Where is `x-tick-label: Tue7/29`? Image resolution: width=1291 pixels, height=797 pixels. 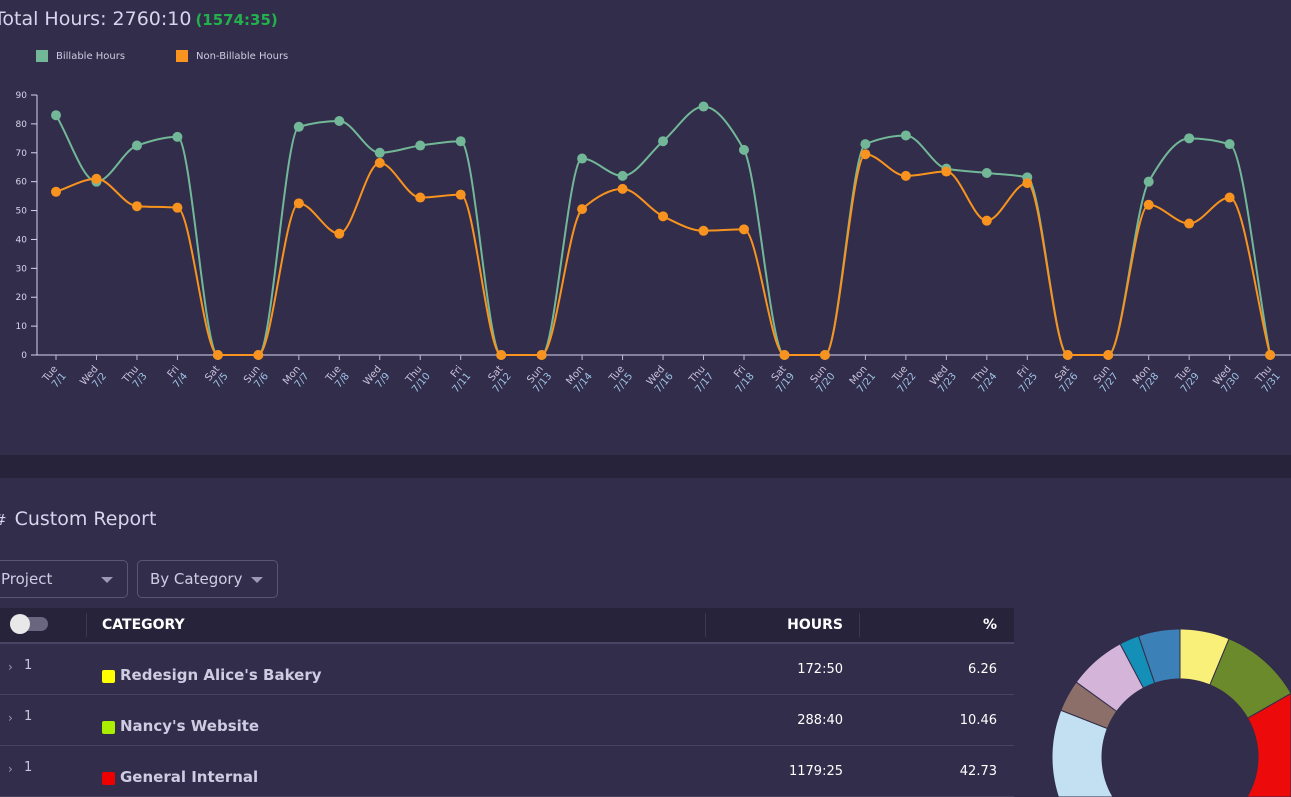
x-tick-label: Tue7/29 is located at coordinates (1186, 379).